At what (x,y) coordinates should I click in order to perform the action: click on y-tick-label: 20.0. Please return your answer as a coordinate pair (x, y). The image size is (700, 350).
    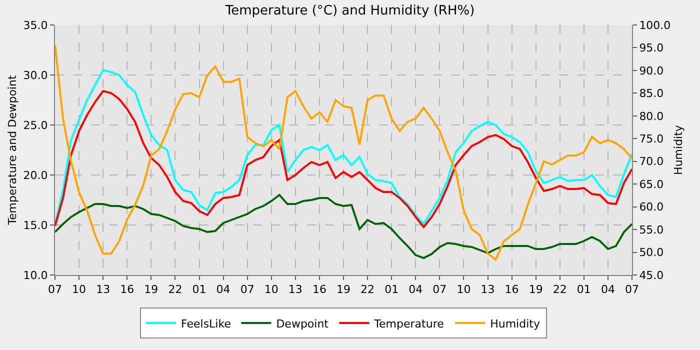
    Looking at the image, I should click on (35, 175).